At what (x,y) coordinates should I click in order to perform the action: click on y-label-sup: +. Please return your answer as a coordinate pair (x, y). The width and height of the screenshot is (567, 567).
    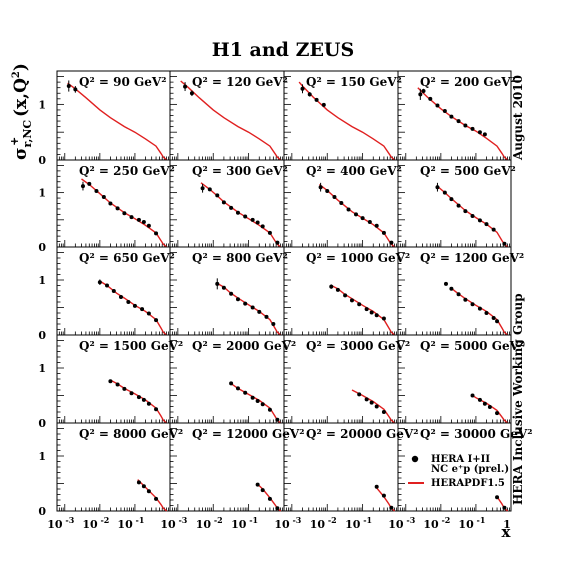
    Looking at the image, I should click on (14, 141).